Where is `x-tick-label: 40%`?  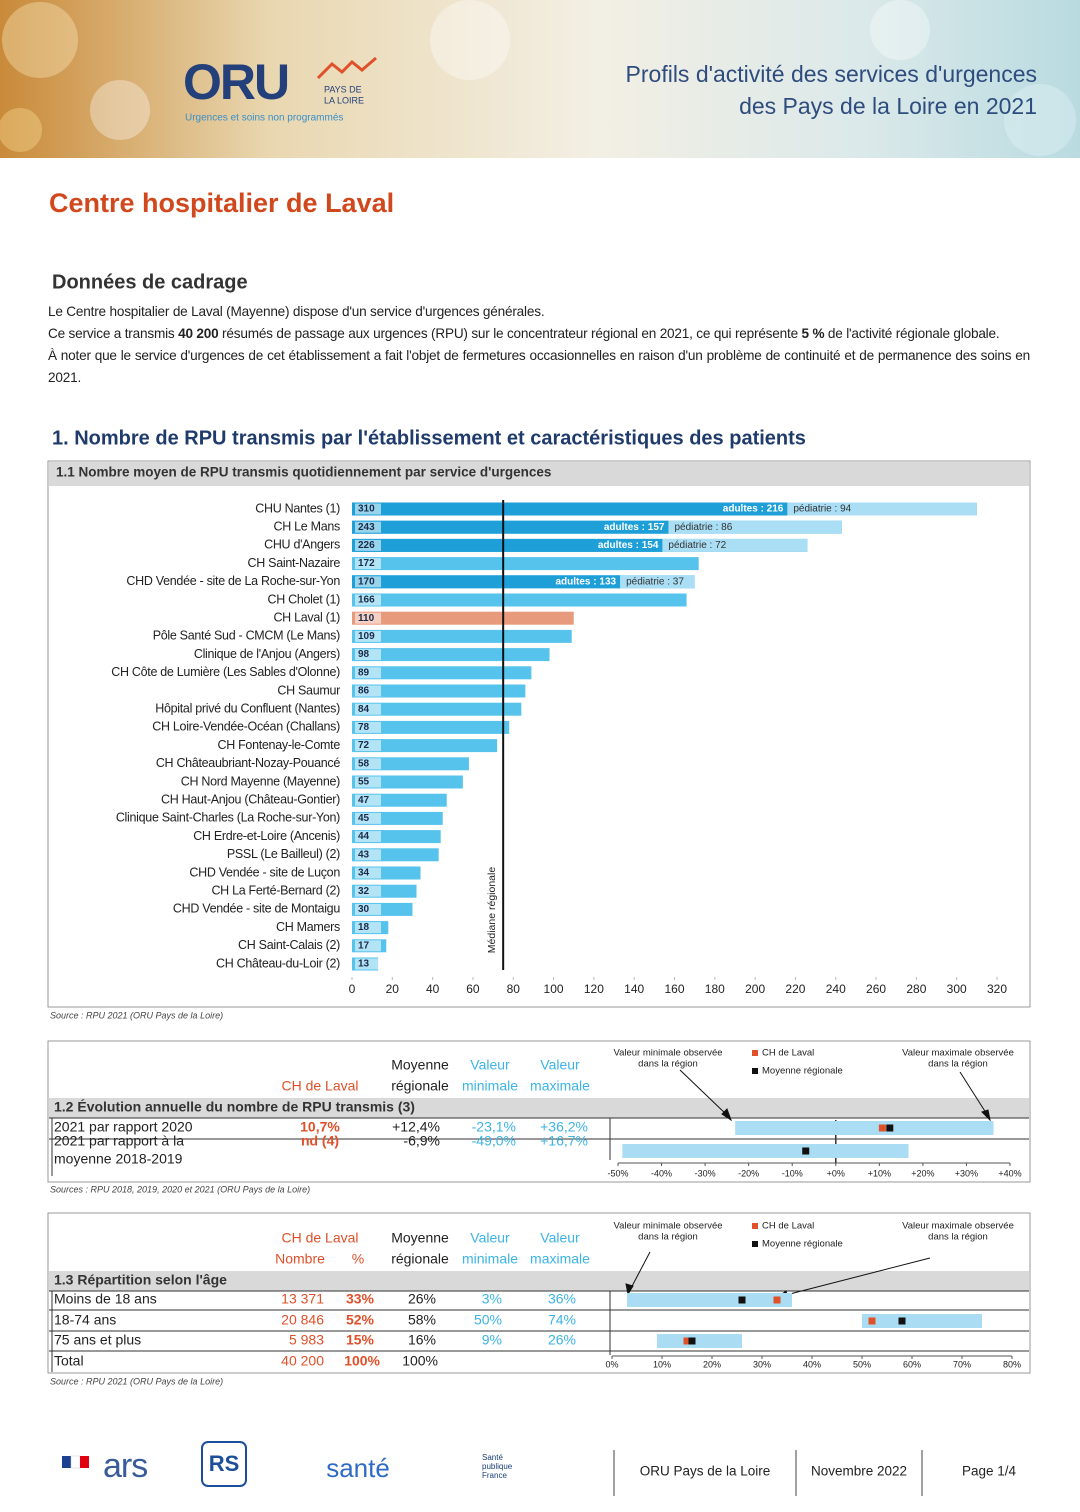
x-tick-label: 40% is located at coordinates (812, 1364).